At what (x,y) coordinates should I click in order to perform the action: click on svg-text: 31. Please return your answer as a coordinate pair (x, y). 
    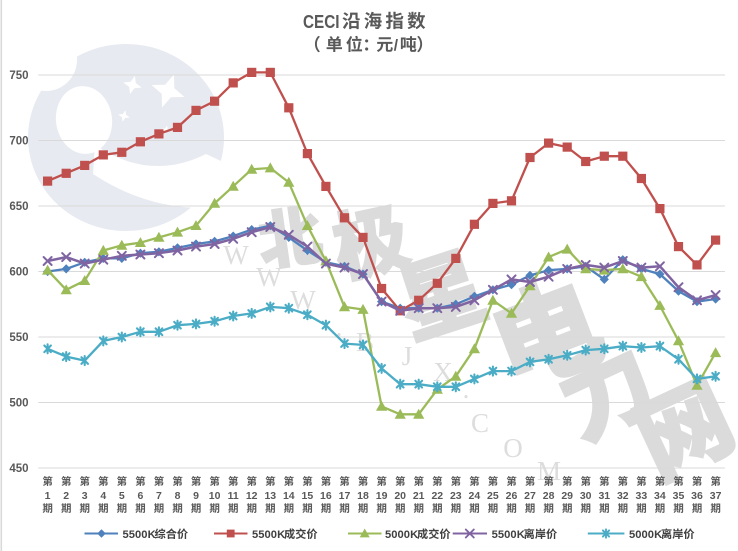
    Looking at the image, I should click on (604, 496).